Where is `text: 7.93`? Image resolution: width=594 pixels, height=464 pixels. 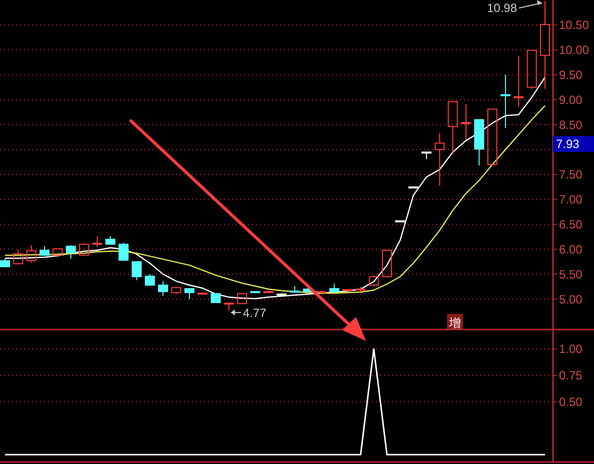
text: 7.93 is located at coordinates (568, 144).